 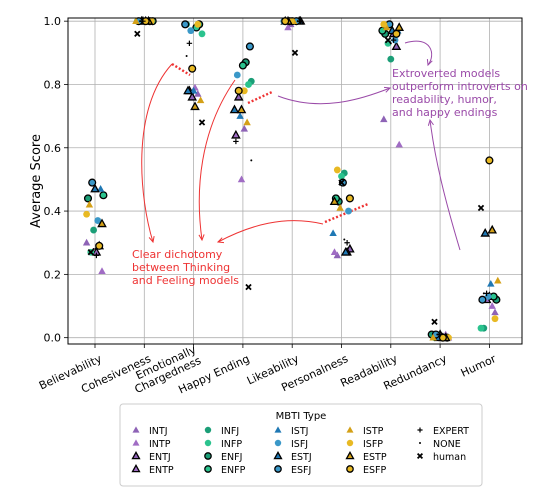 What do you see at coordinates (278, 429) in the screenshot?
I see `legend-marker-istj` at bounding box center [278, 429].